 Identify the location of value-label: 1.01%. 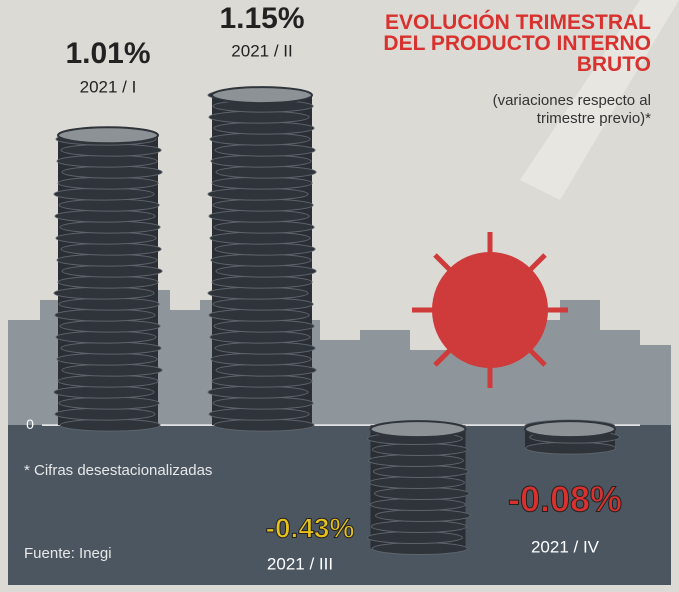
(107, 53).